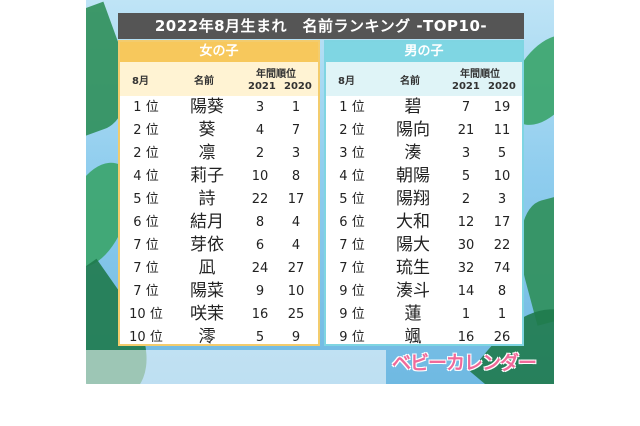 The height and width of the screenshot is (426, 640). Describe the element at coordinates (219, 130) in the screenshot. I see `table-row: 2 位 葵 4 7` at that location.